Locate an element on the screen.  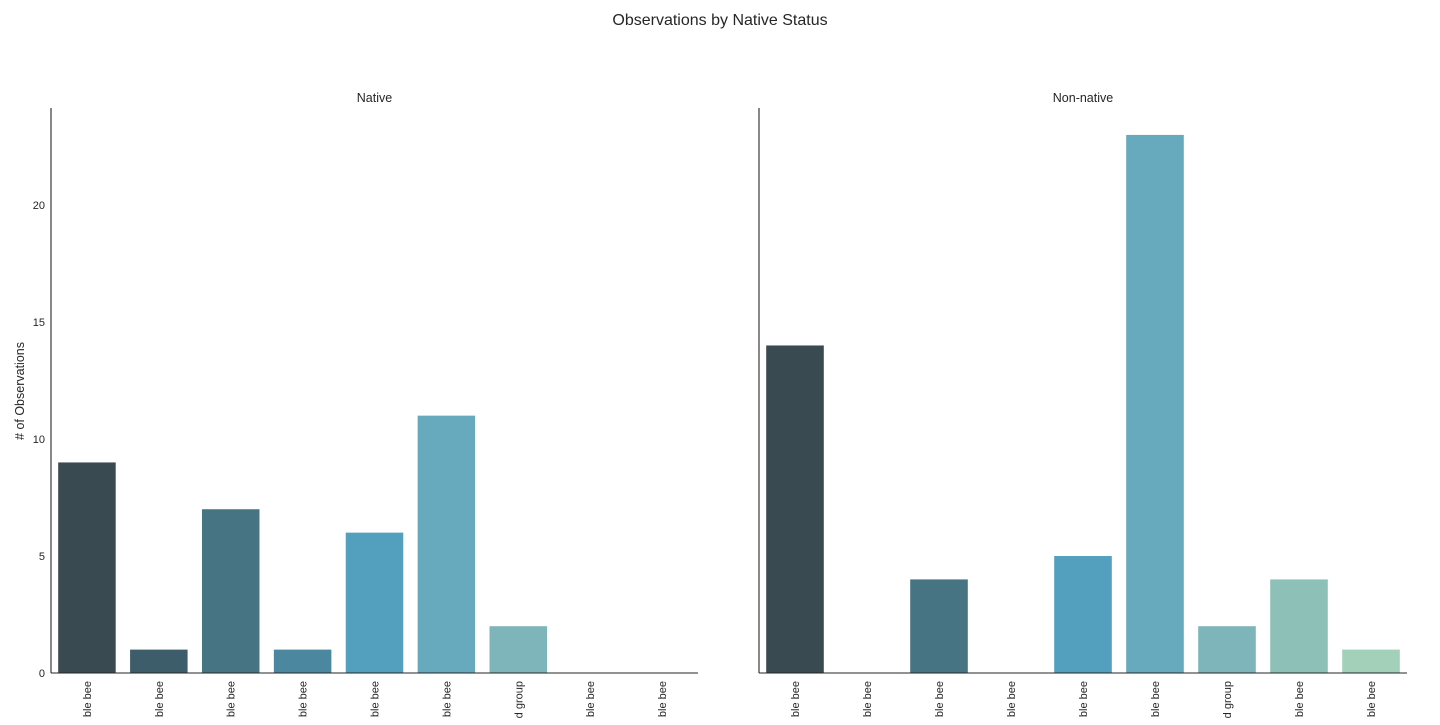
y-tick-label: 15 is located at coordinates (39, 323).